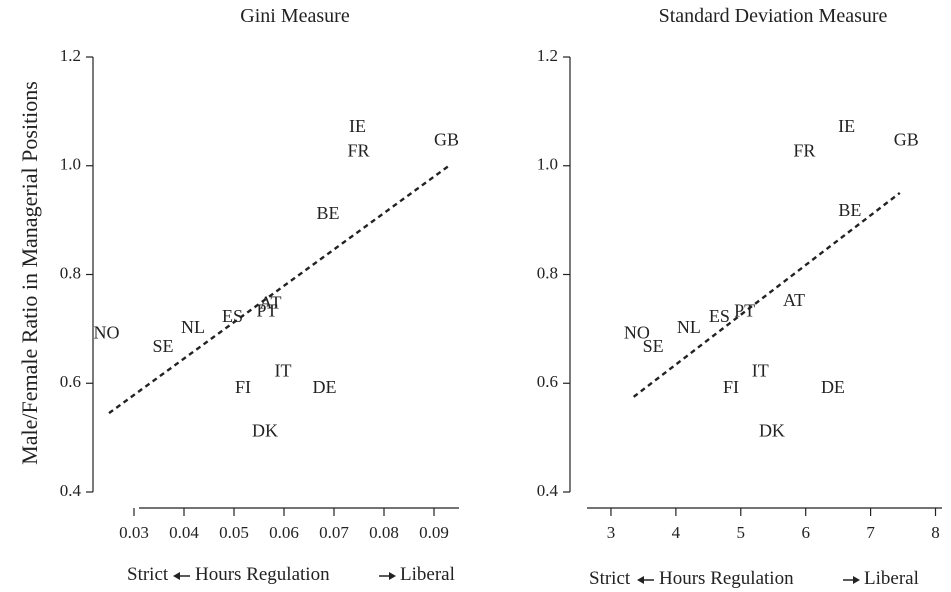 Image resolution: width=951 pixels, height=592 pixels. What do you see at coordinates (676, 532) in the screenshot?
I see `x-tick-label: 4` at bounding box center [676, 532].